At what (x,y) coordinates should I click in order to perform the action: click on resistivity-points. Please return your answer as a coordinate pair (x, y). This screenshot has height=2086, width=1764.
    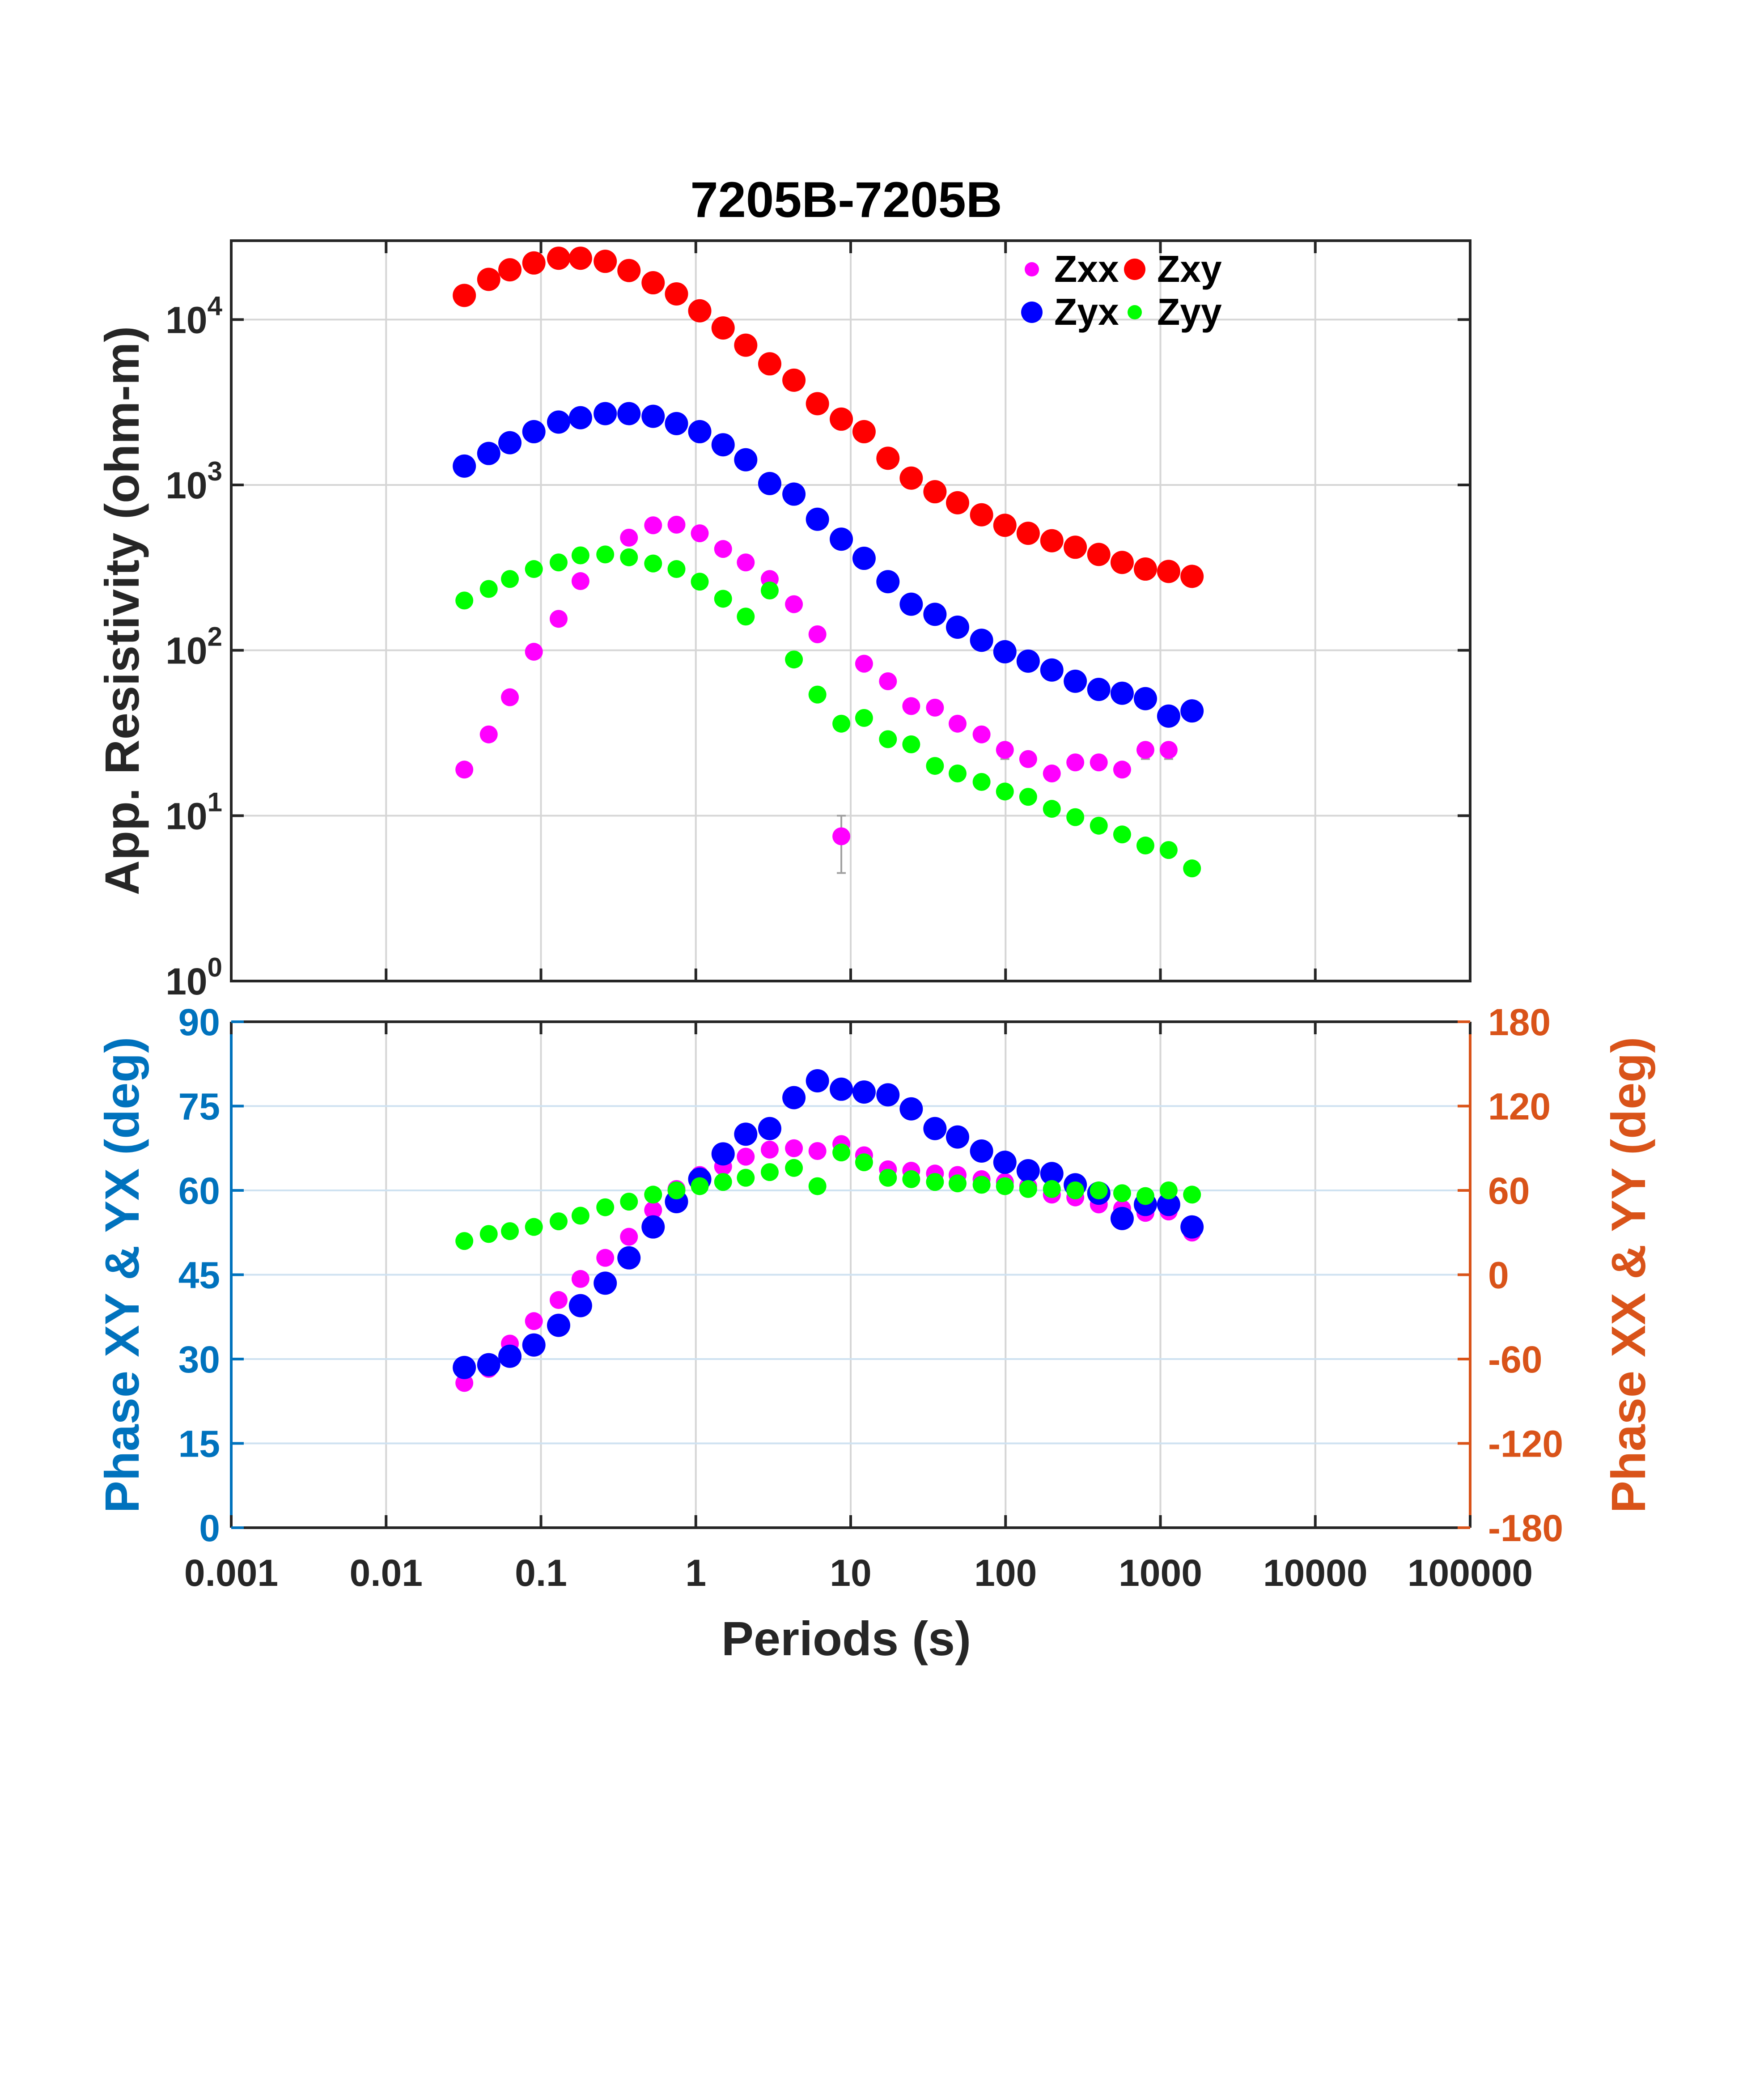
    Looking at the image, I should click on (828, 562).